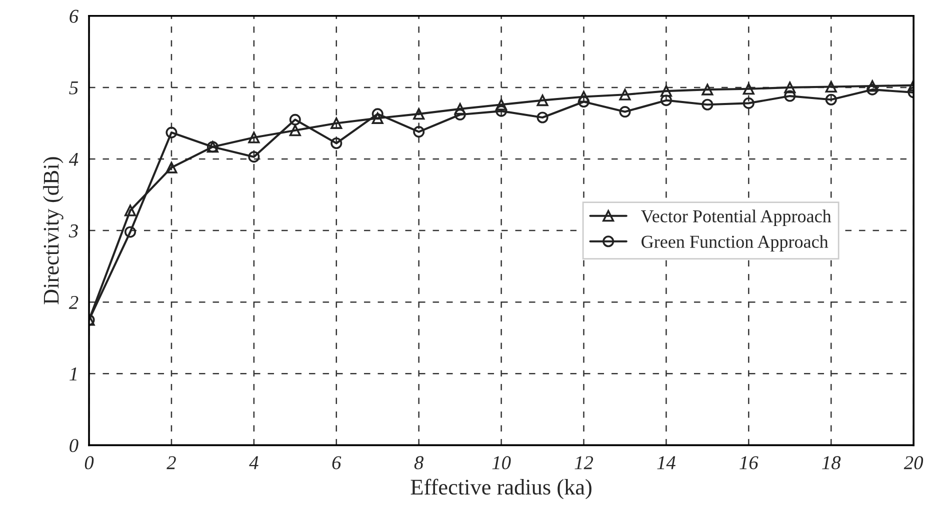 The image size is (937, 530). I want to click on x-tick-label: 20, so click(914, 463).